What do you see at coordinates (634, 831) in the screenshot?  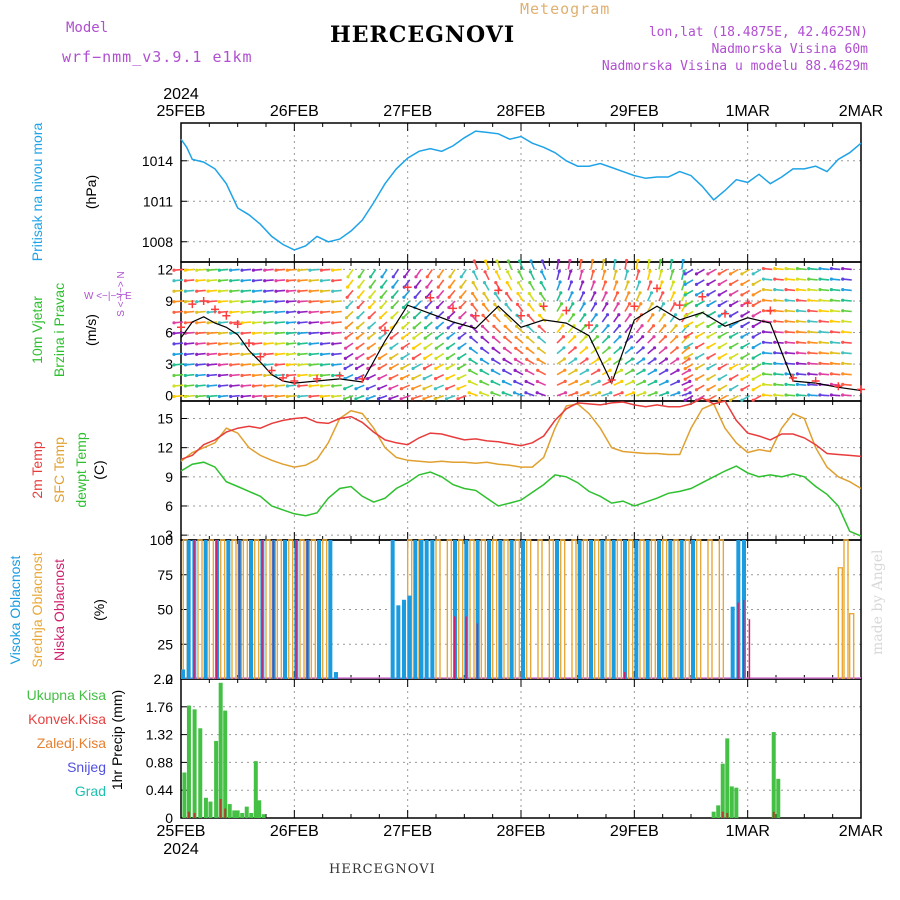 I see `time-label-bottom: 29FEB` at bounding box center [634, 831].